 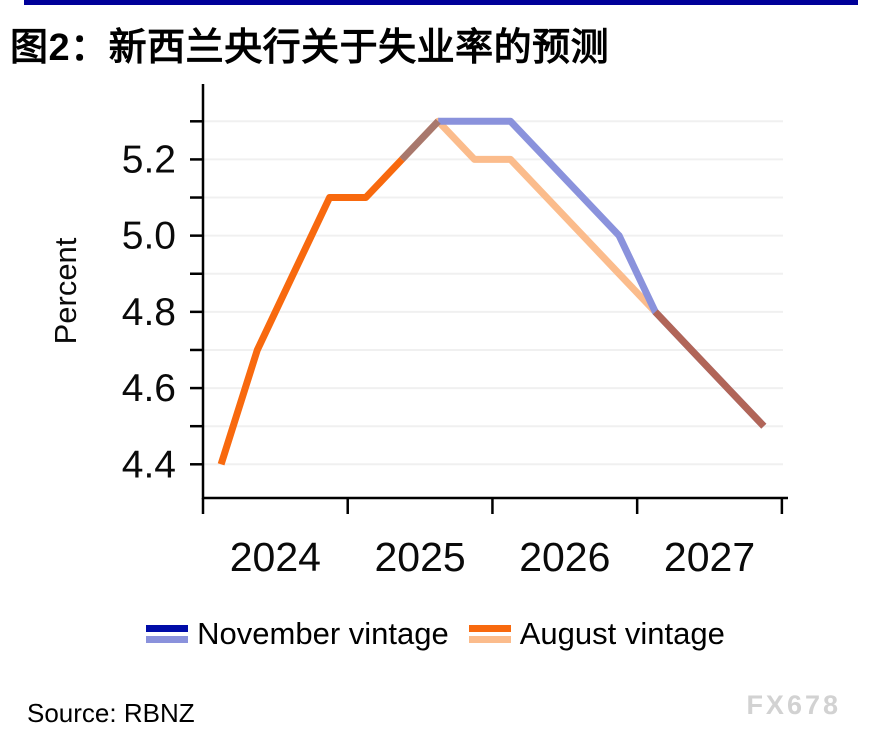 What do you see at coordinates (793, 705) in the screenshot?
I see `watermark: FX678` at bounding box center [793, 705].